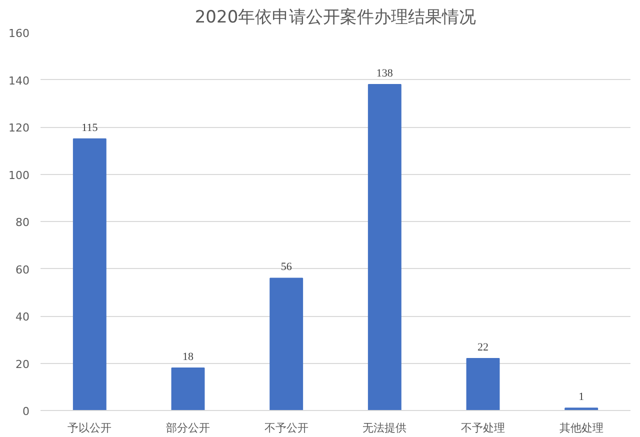  I want to click on x-tick-label: 不予公开, so click(286, 428).